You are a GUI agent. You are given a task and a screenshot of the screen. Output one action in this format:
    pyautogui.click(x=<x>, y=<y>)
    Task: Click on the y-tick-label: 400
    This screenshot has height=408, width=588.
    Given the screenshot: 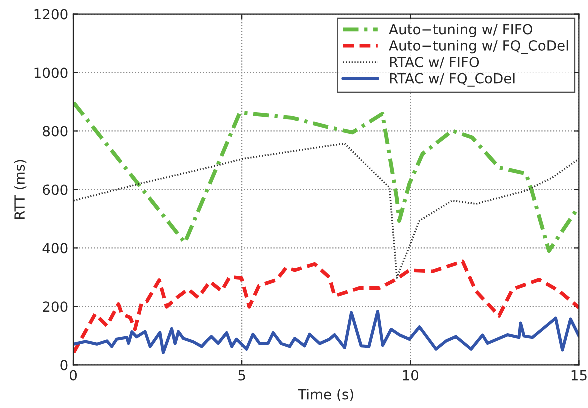 What is the action you would take?
    pyautogui.click(x=55, y=248)
    